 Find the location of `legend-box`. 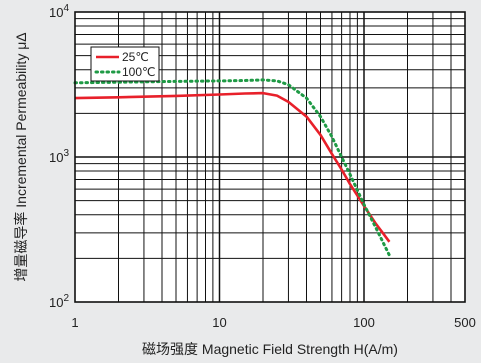

legend-box is located at coordinates (125, 64).